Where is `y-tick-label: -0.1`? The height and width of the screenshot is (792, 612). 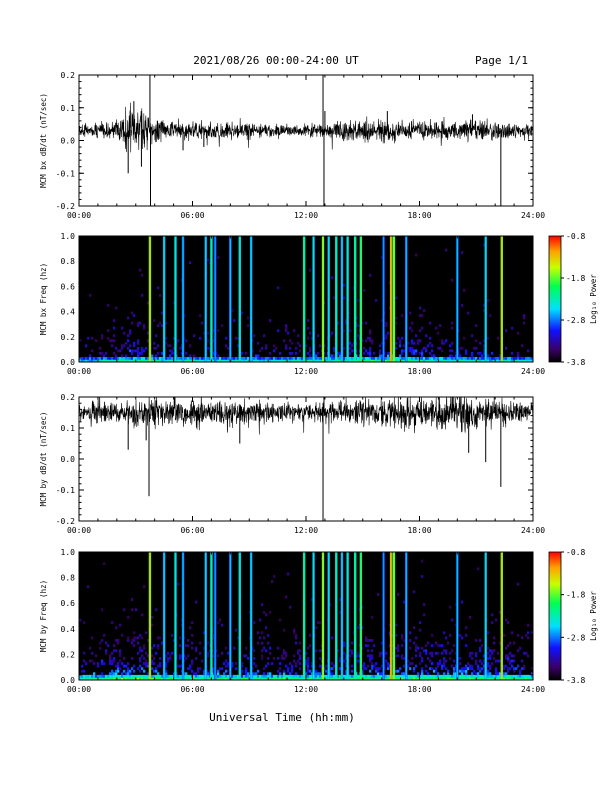 y-tick-label: -0.1 is located at coordinates (65, 173).